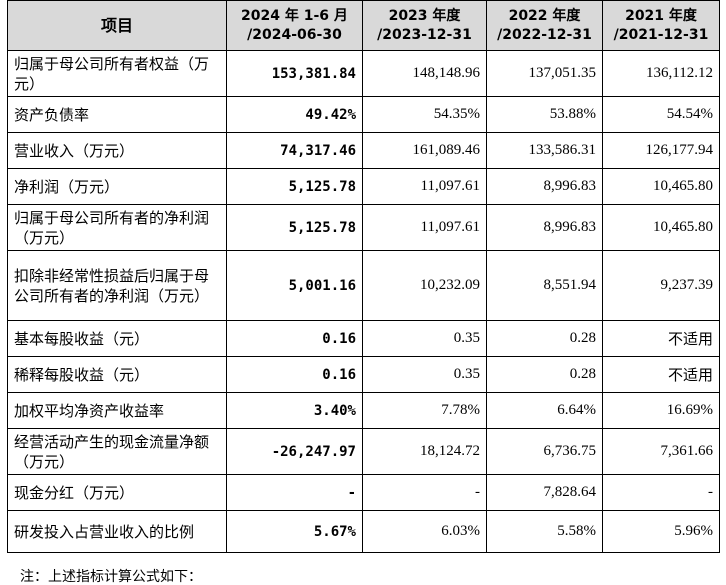  I want to click on row-label: 经营活动产生的现金流量净额（万元）, so click(117, 451).